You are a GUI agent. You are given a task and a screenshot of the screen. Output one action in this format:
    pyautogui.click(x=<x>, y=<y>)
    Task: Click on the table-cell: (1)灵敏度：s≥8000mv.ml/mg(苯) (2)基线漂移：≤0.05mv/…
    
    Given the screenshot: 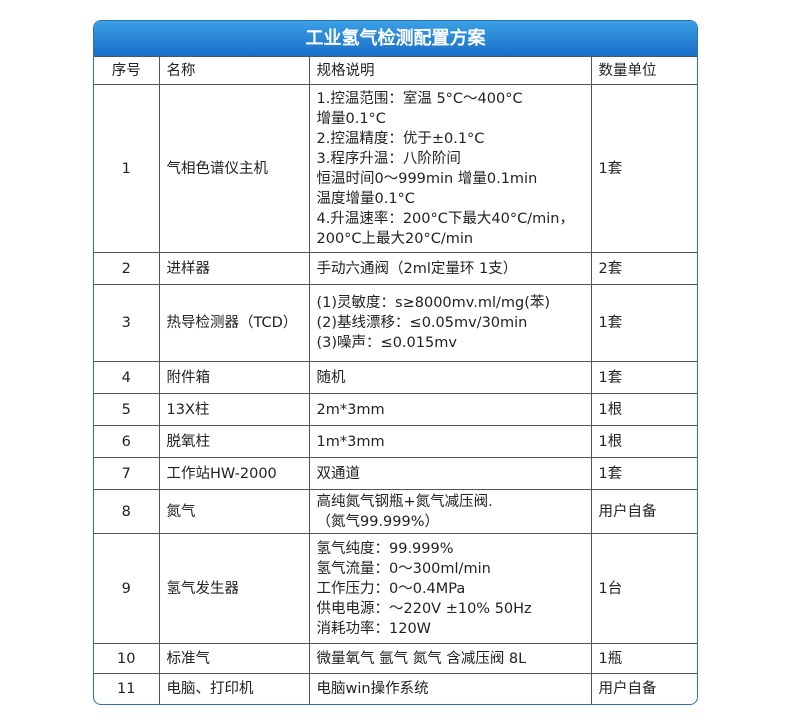 What is the action you would take?
    pyautogui.click(x=450, y=323)
    